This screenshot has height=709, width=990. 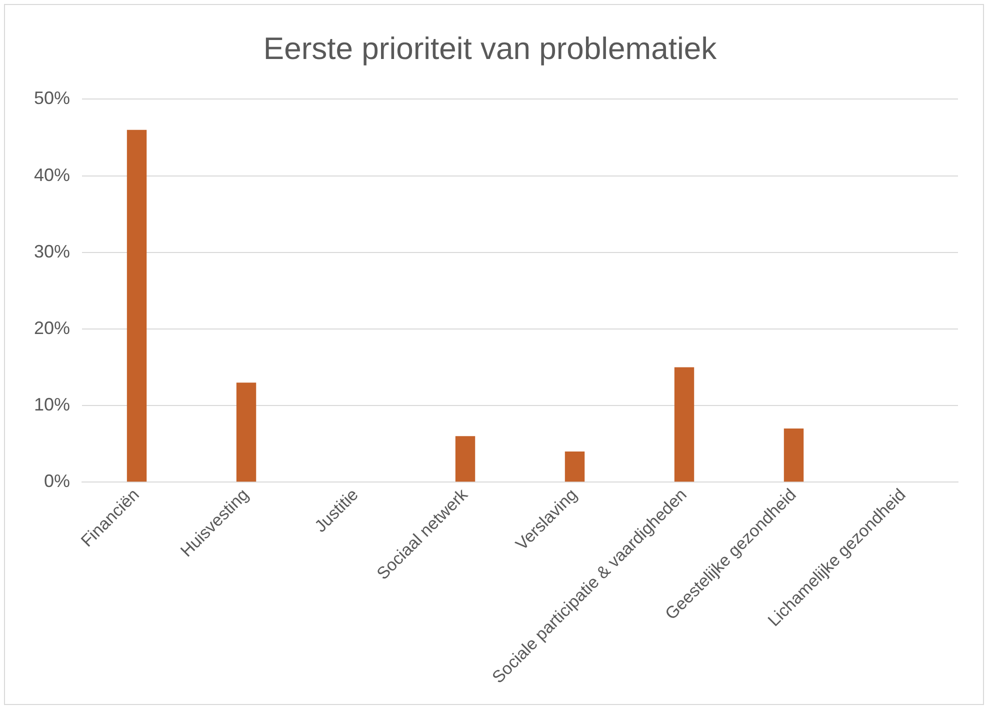 What do you see at coordinates (52, 404) in the screenshot?
I see `y-tick-label: 10%` at bounding box center [52, 404].